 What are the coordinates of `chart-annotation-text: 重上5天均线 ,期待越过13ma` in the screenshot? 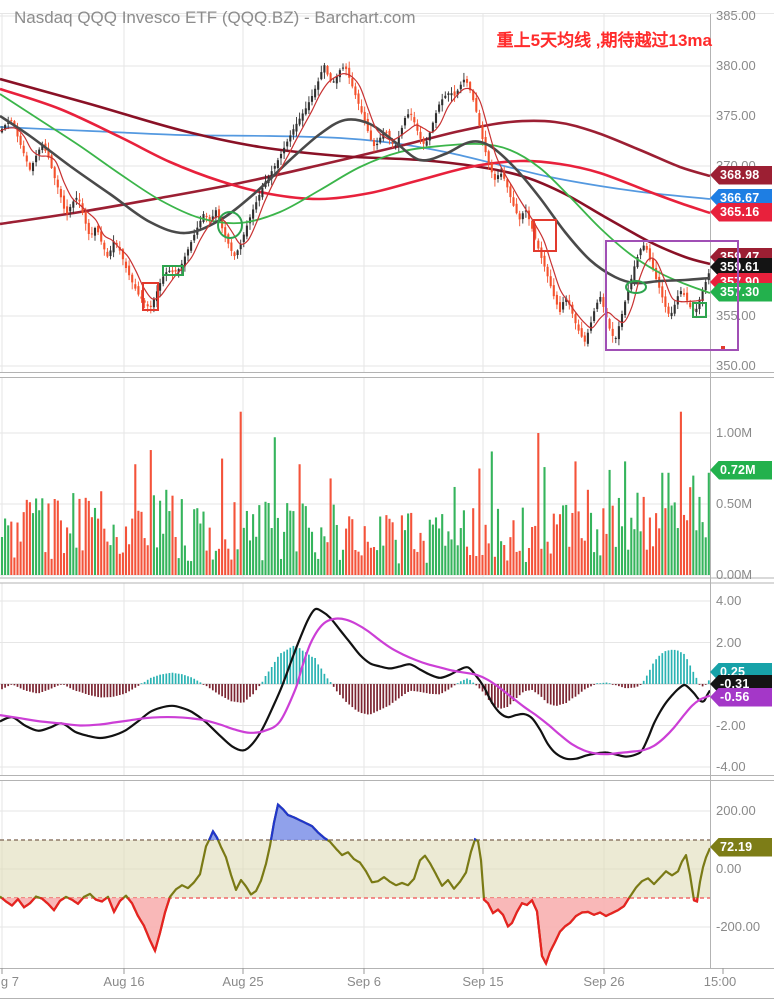 It's located at (604, 40).